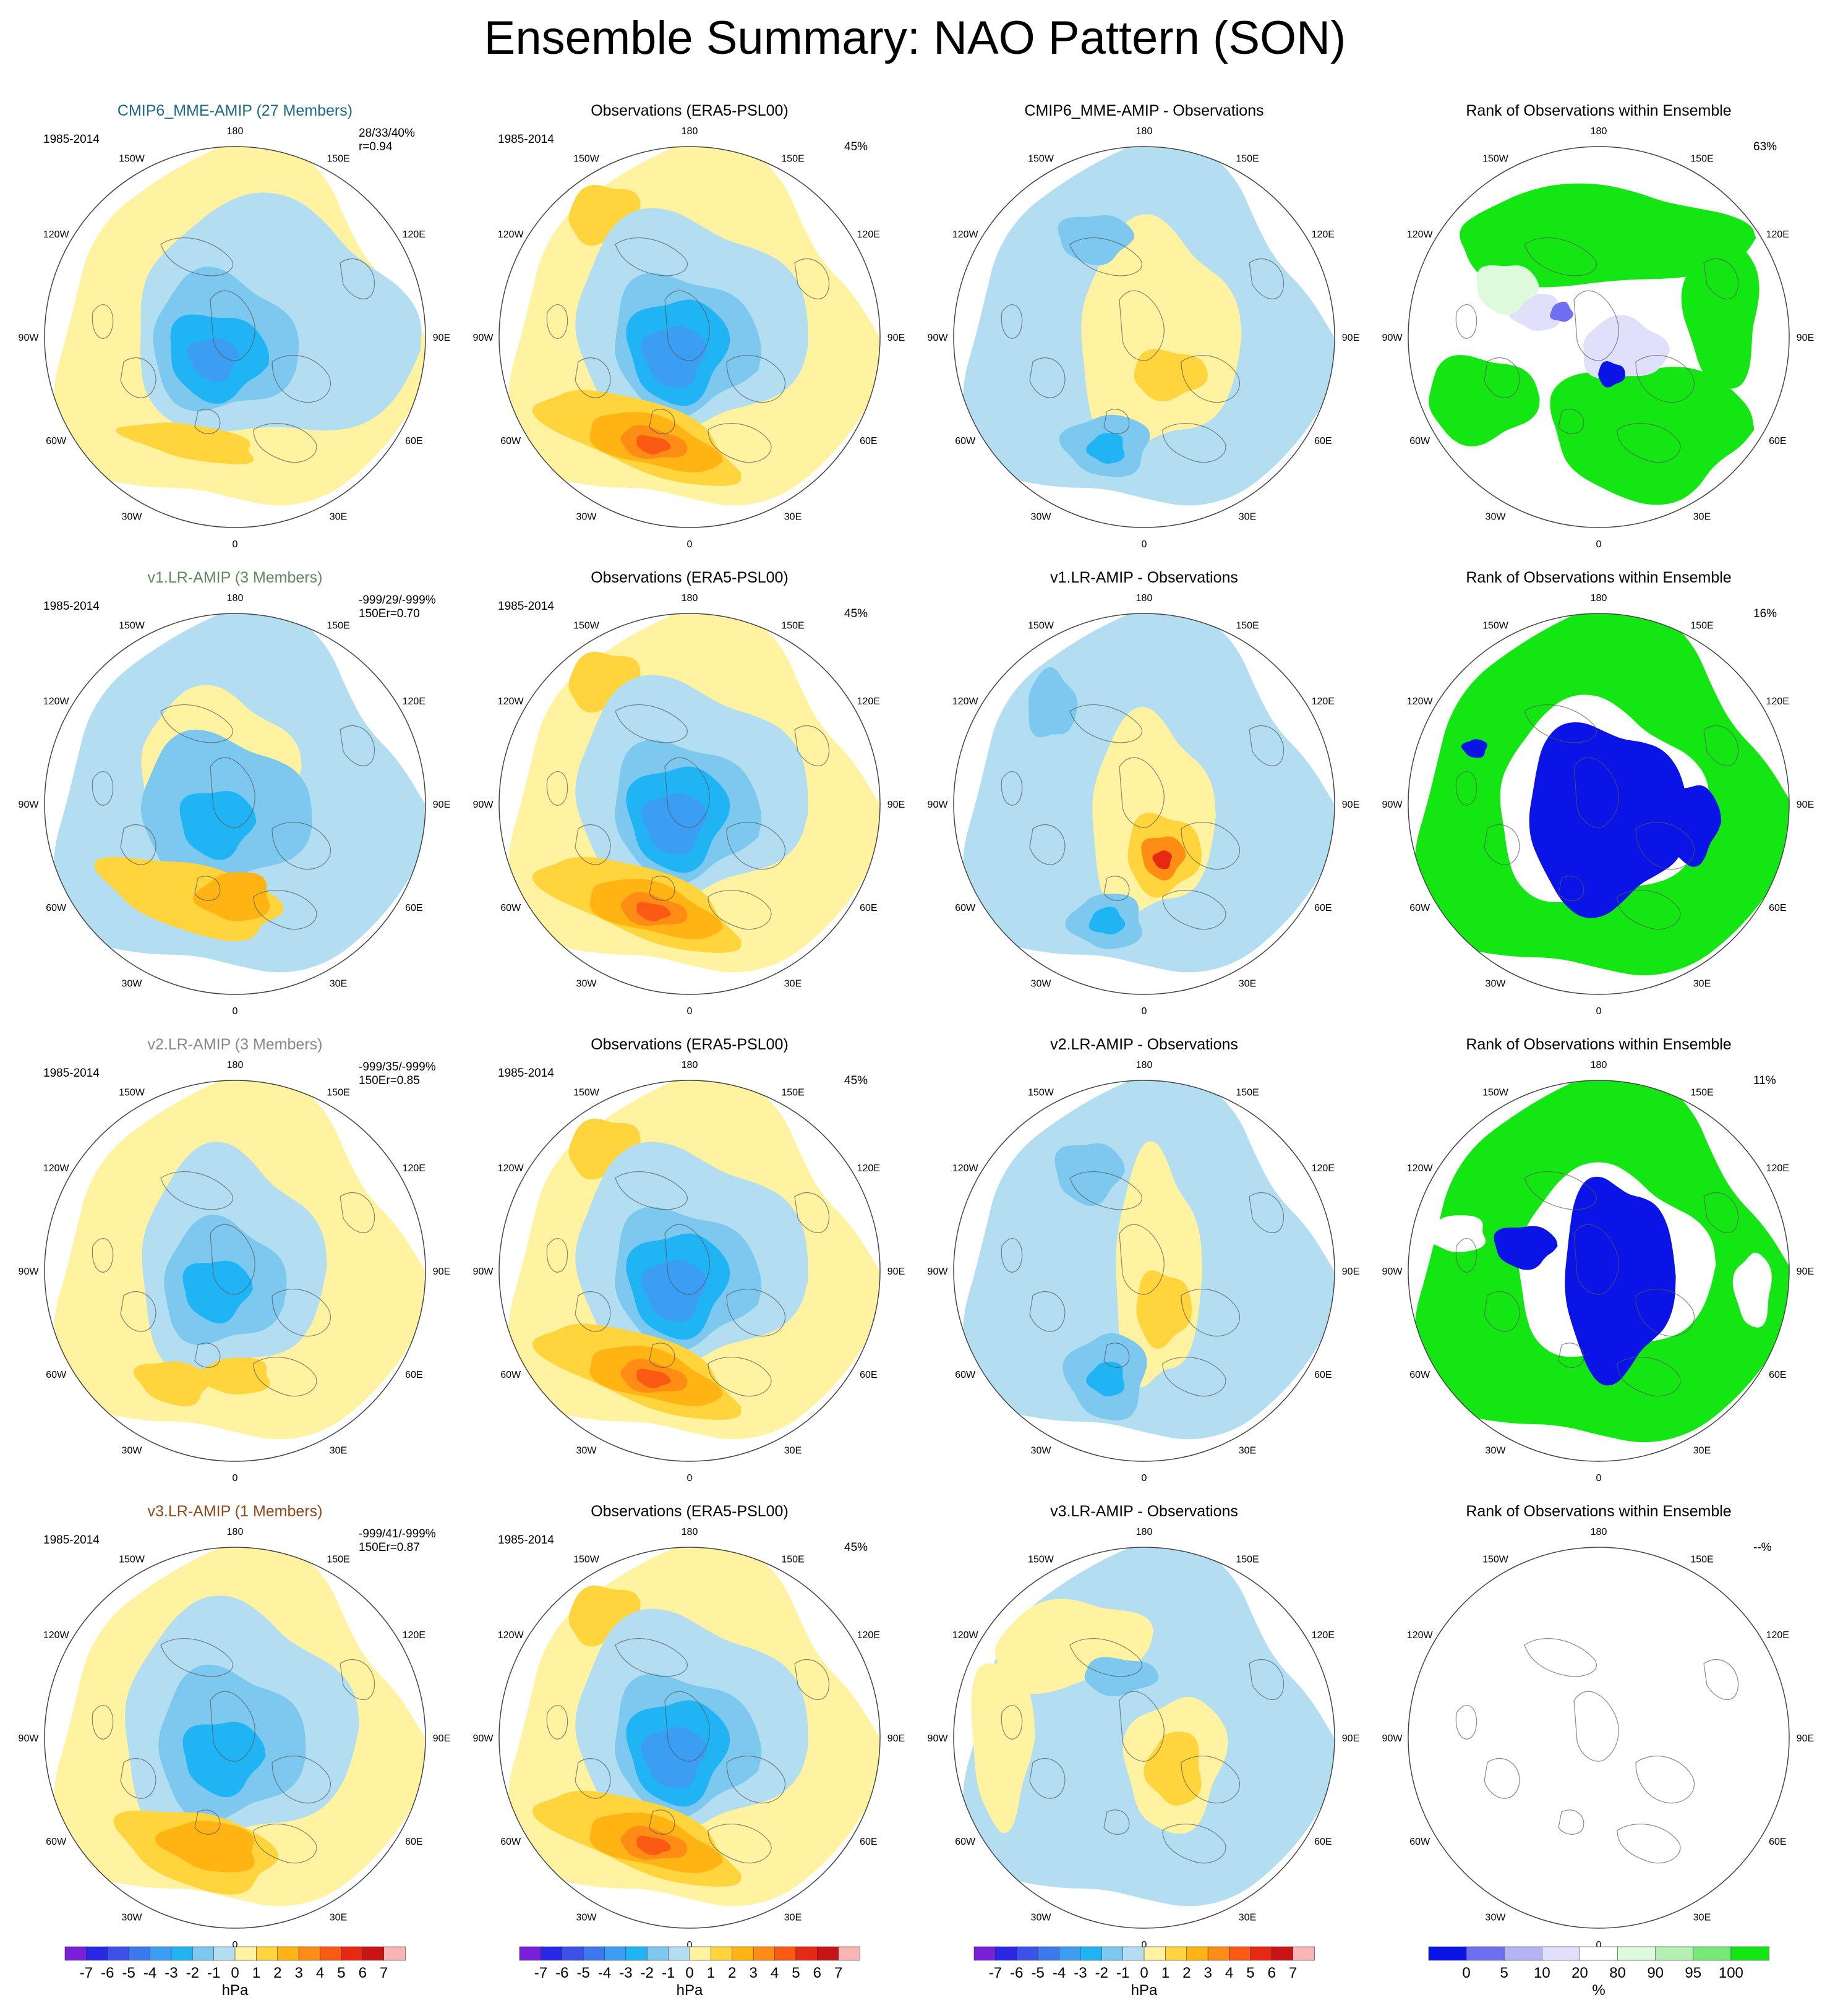 This screenshot has width=1830, height=2016. Describe the element at coordinates (1599, 577) in the screenshot. I see `panel-title: Rank of Observations within Ensemble` at that location.